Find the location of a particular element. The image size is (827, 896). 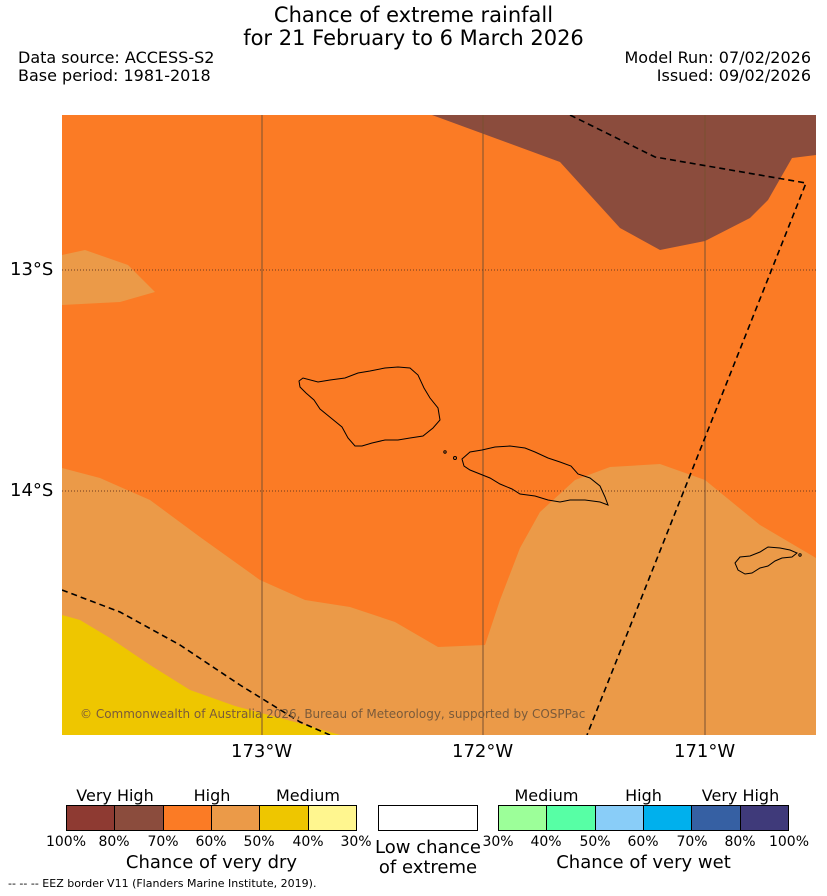

map-title-line1: Chance of extreme rainfall is located at coordinates (413, 15).